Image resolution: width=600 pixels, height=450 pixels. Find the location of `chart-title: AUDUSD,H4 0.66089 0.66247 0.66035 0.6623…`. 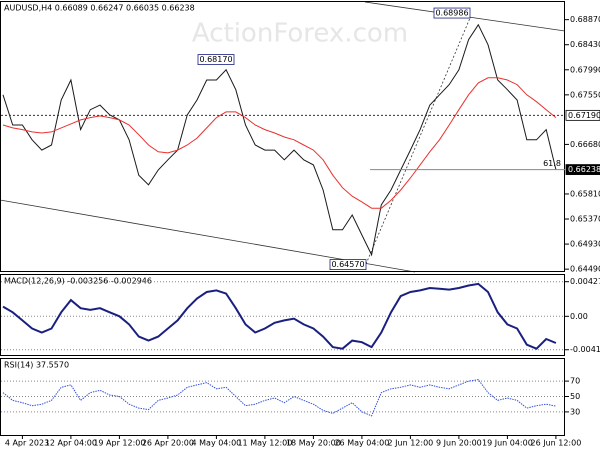

chart-title: AUDUSD,H4 0.66089 0.66247 0.66035 0.6623… is located at coordinates (99, 8).